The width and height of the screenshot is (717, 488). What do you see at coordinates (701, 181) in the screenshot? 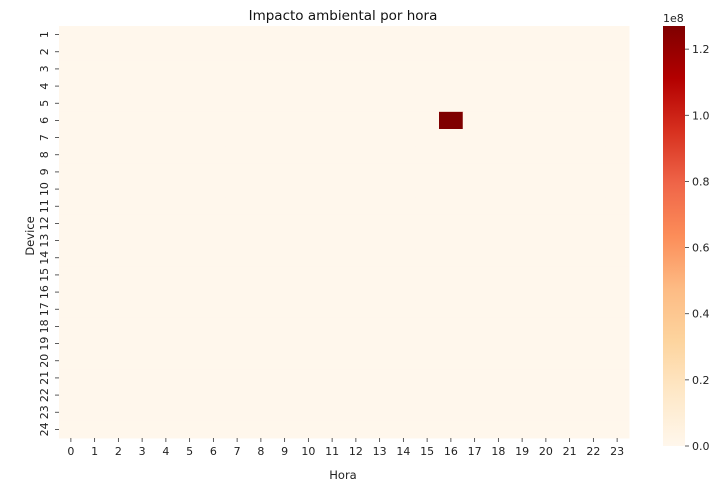
I see `colorbar-tick-label: 0.8` at bounding box center [701, 181].